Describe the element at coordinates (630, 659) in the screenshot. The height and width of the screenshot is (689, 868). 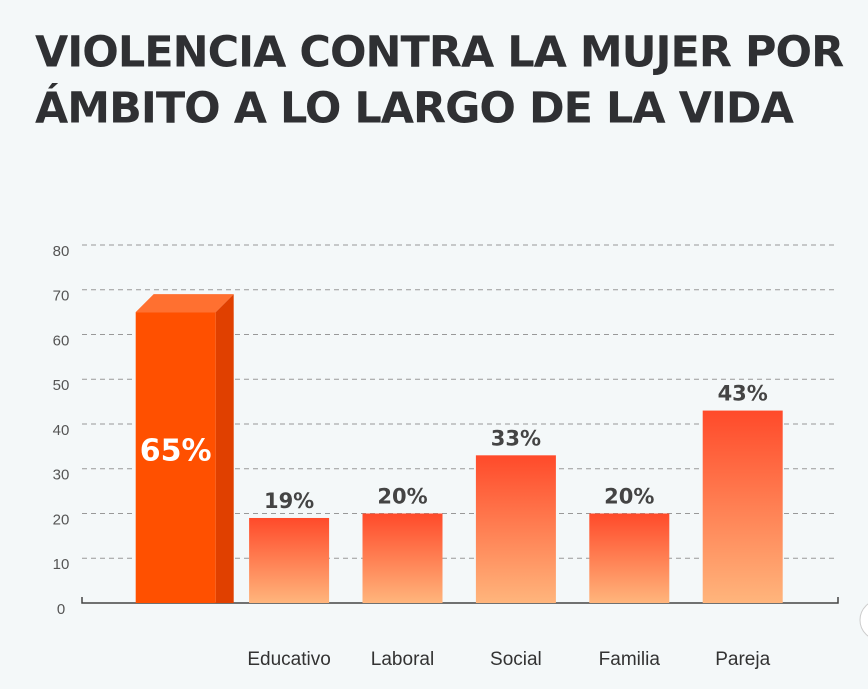
I see `x-tick-label: Familia` at that location.